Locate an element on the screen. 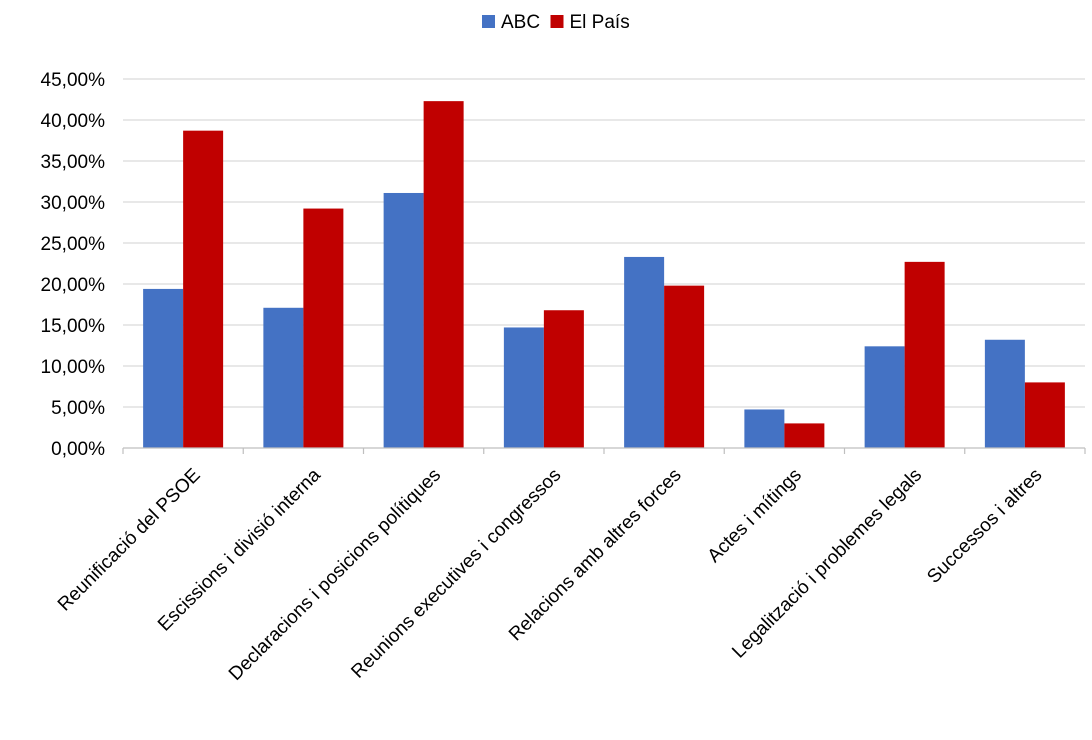  y-tick-label: 15,00% is located at coordinates (73, 326).